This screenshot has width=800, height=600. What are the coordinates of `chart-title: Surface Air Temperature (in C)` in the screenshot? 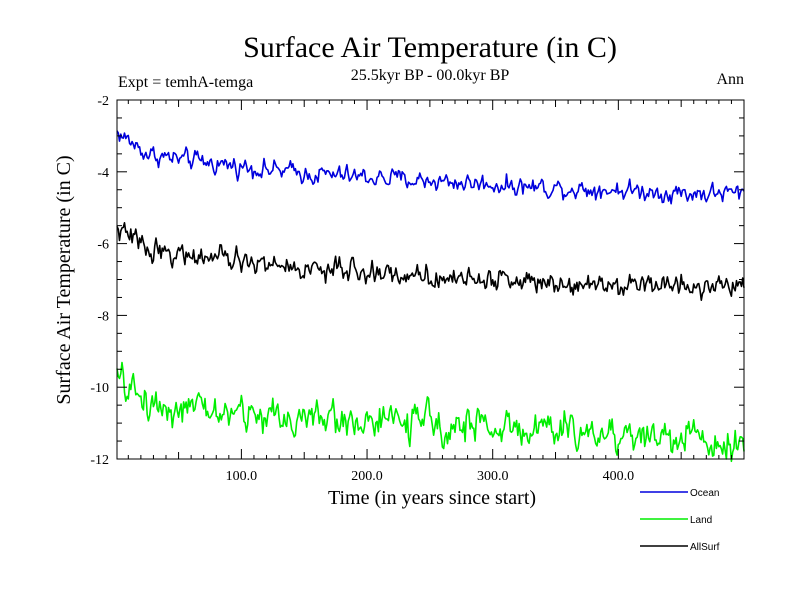 It's located at (430, 47).